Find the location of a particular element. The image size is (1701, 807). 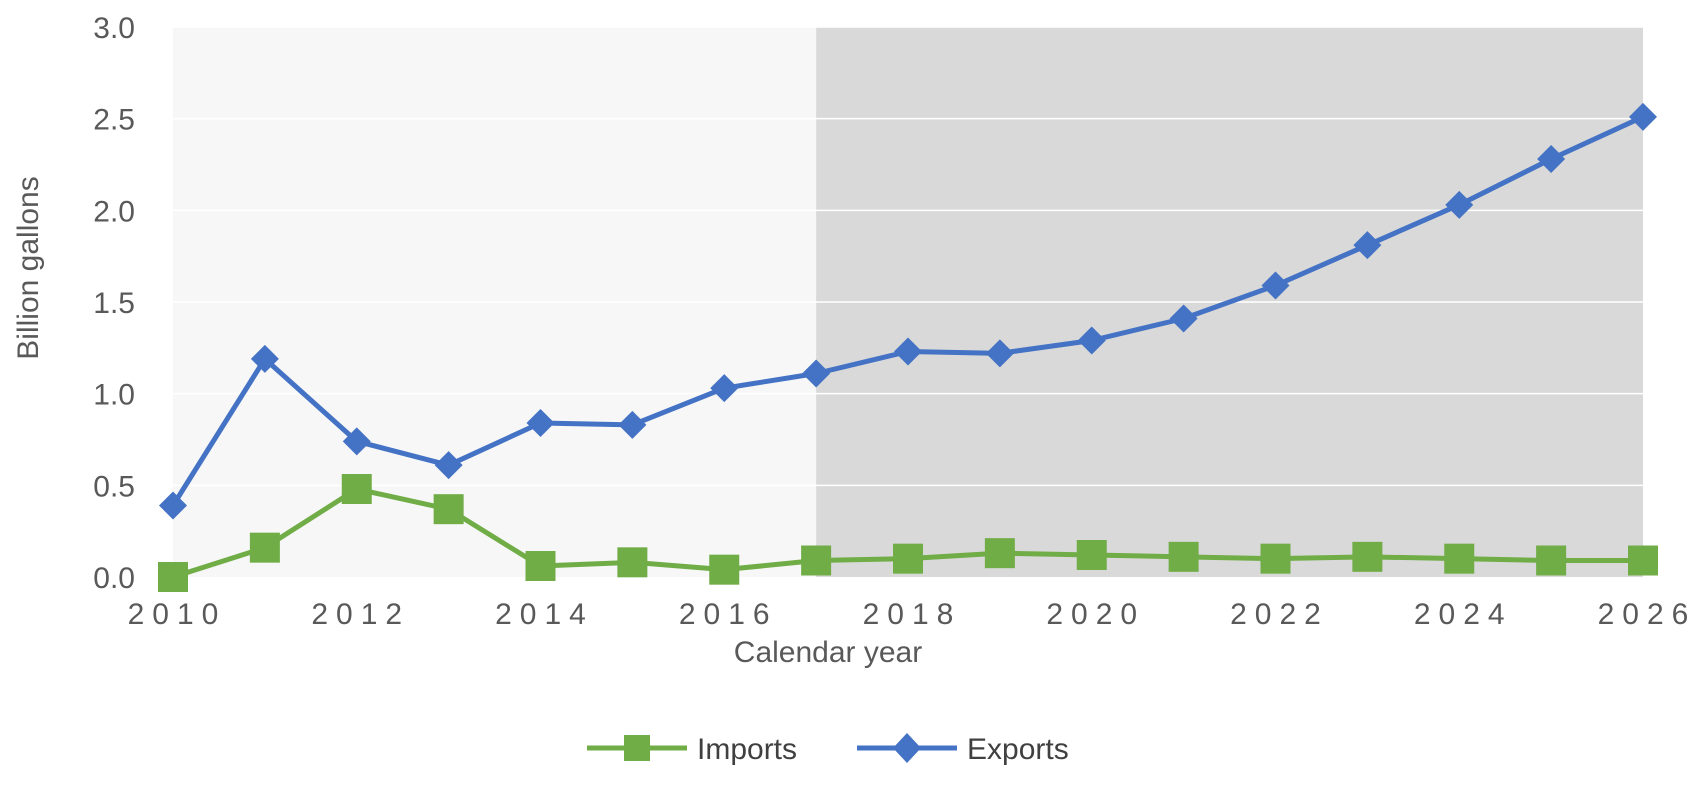

y-tick-label: 3.0 is located at coordinates (114, 28).